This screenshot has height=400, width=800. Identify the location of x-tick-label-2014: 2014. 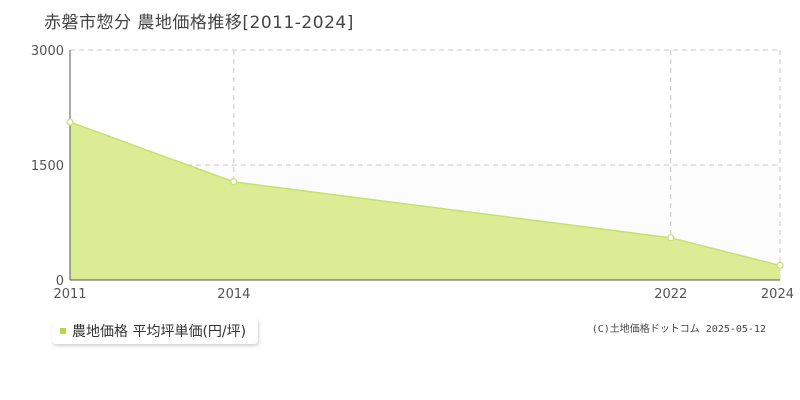
(233, 294).